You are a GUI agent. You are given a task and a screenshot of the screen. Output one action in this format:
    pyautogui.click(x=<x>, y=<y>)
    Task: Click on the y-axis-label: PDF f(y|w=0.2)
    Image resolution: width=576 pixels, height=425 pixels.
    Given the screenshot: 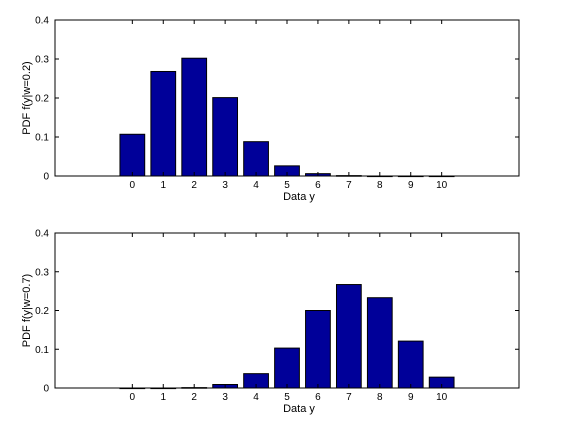 What is the action you would take?
    pyautogui.click(x=27, y=97)
    